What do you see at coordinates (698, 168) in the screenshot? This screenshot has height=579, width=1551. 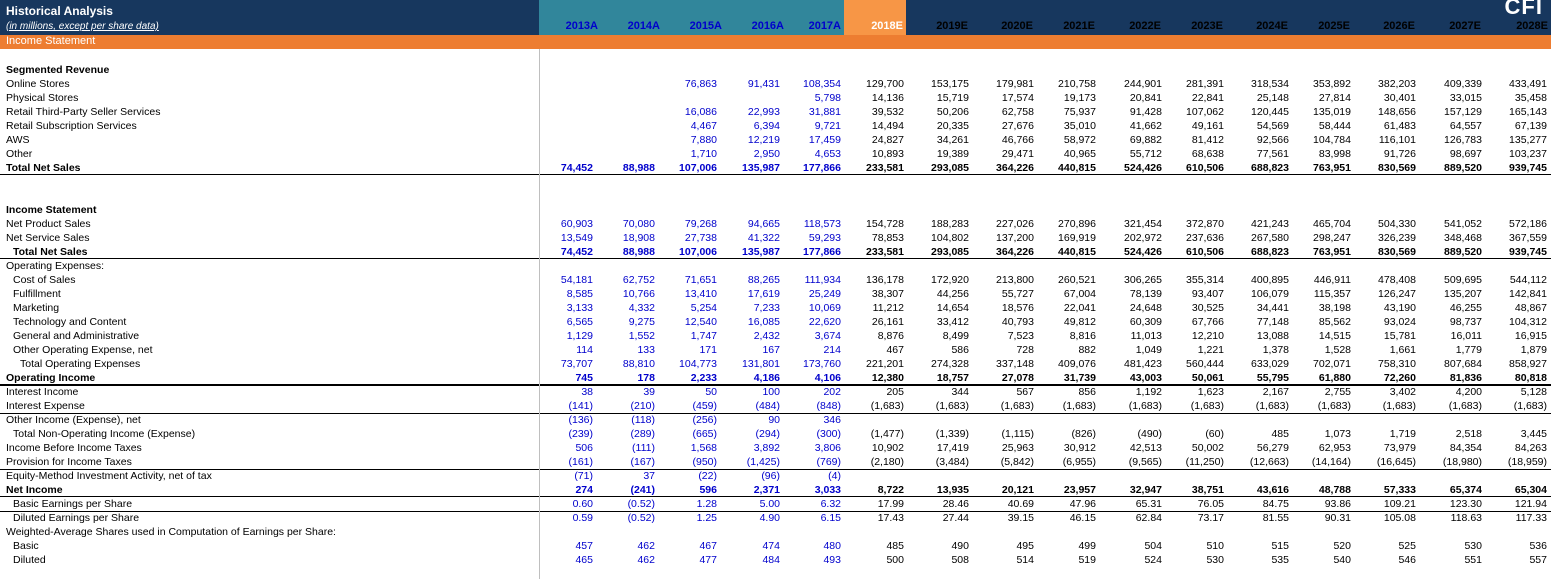 I see `cell-2015a: 107,006` at bounding box center [698, 168].